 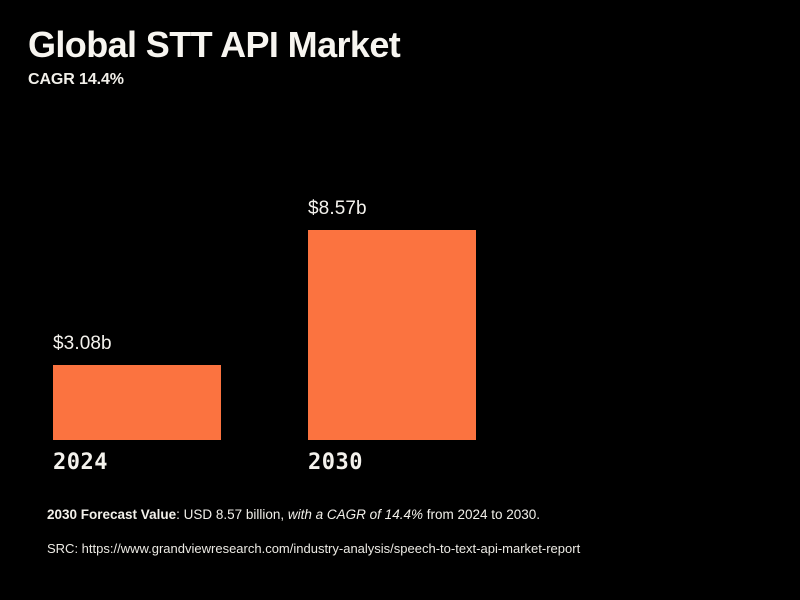 What do you see at coordinates (80, 462) in the screenshot?
I see `bar-category-label-2024: 2024` at bounding box center [80, 462].